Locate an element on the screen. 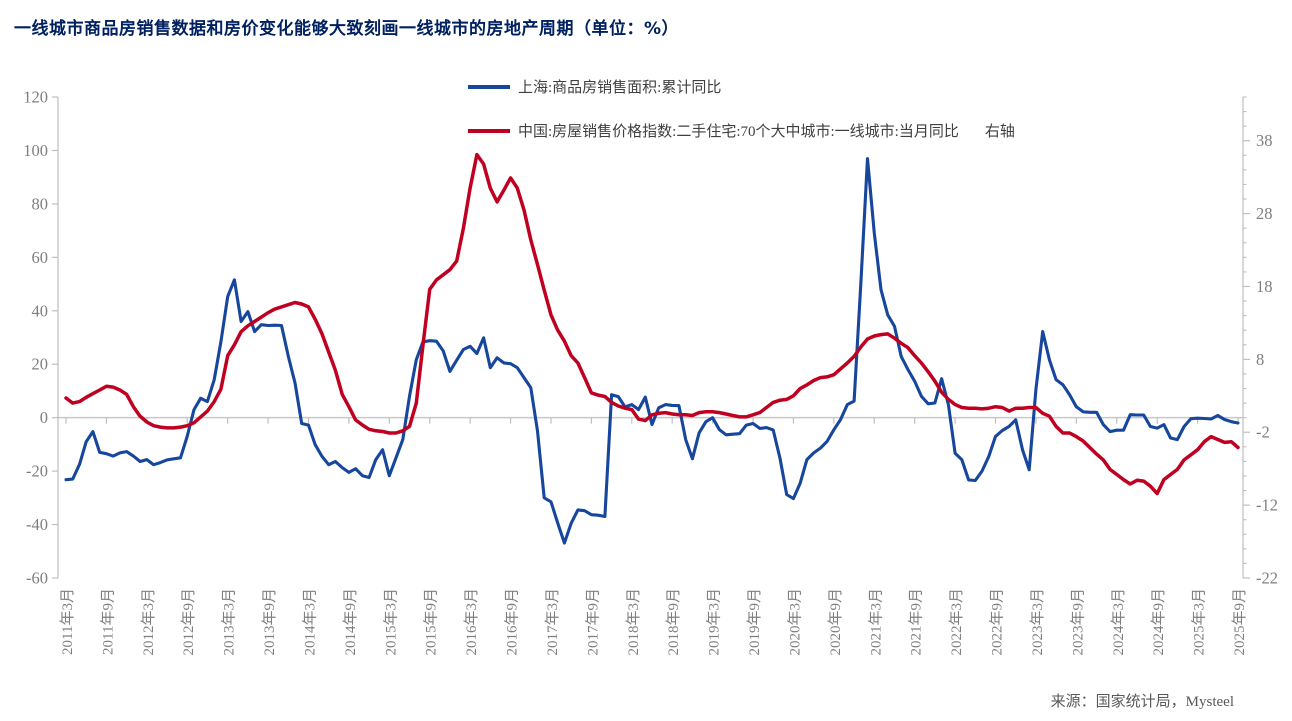 The image size is (1292, 721). x-axis-label: 2015年9月 is located at coordinates (431, 622).